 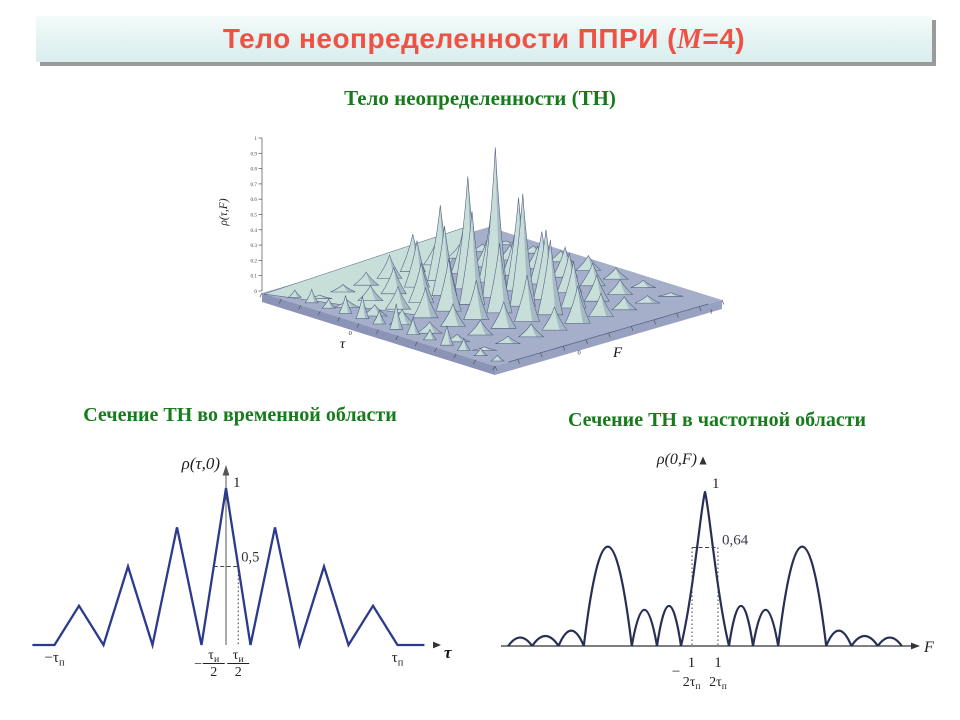 I want to click on surface-tau-axis: 0τ, so click(x=377, y=331).